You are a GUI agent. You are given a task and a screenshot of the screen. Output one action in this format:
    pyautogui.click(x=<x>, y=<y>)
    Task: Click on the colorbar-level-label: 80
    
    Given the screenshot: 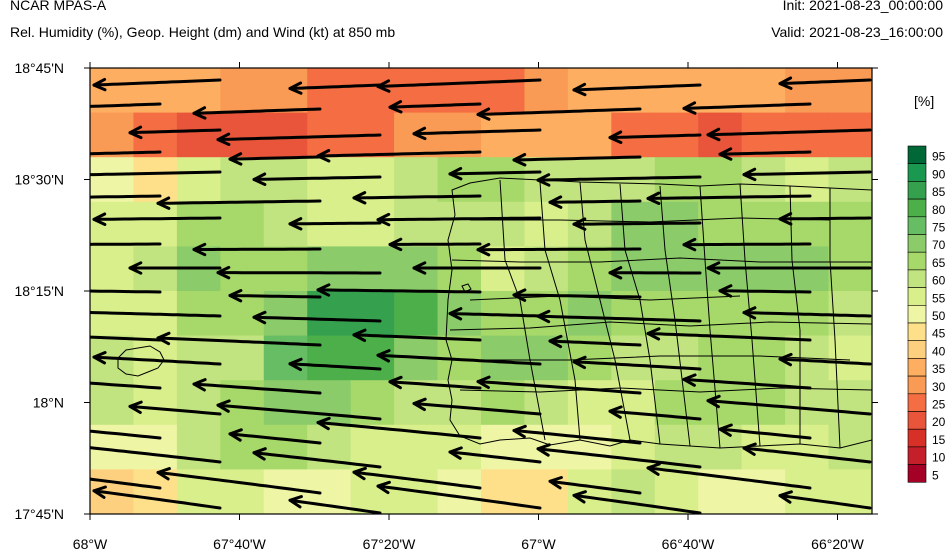 What is the action you would take?
    pyautogui.click(x=939, y=210)
    